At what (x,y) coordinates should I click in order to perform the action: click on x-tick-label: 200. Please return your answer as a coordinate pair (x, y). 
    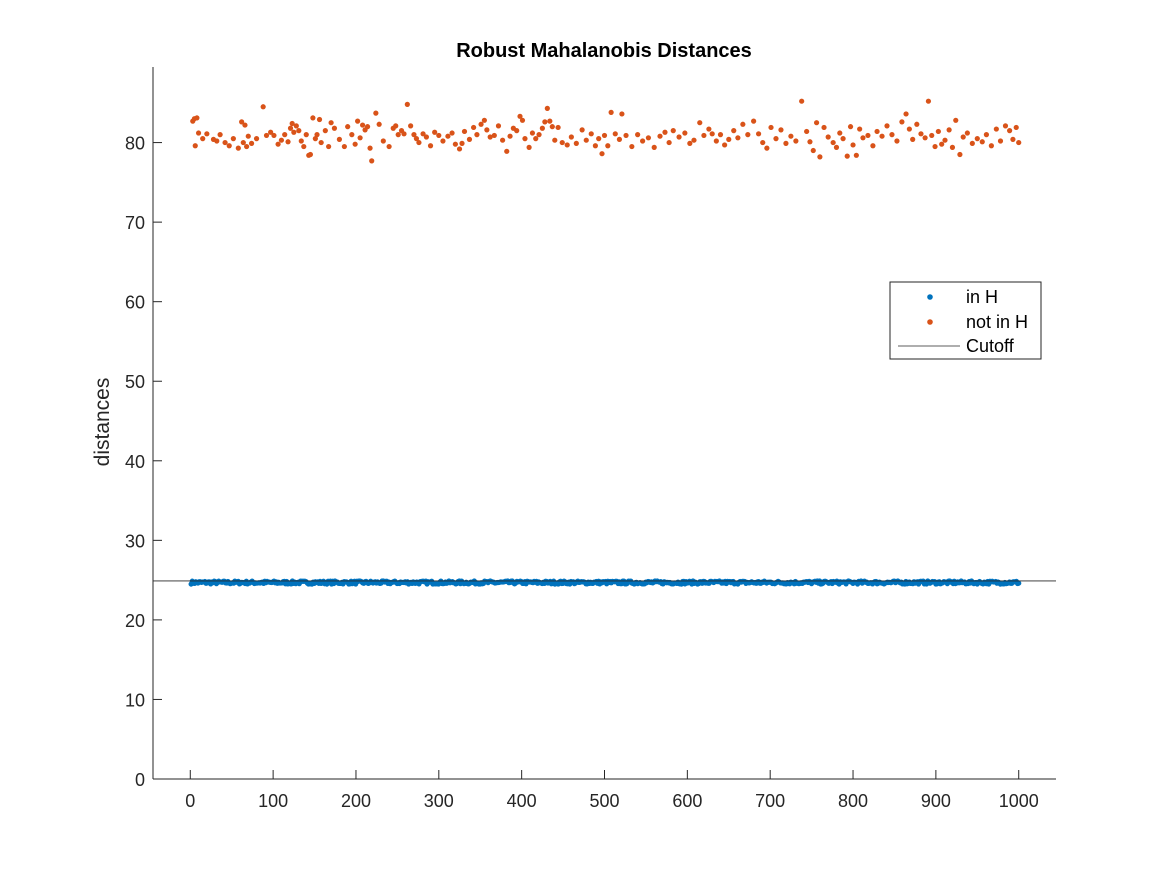
    Looking at the image, I should click on (356, 801).